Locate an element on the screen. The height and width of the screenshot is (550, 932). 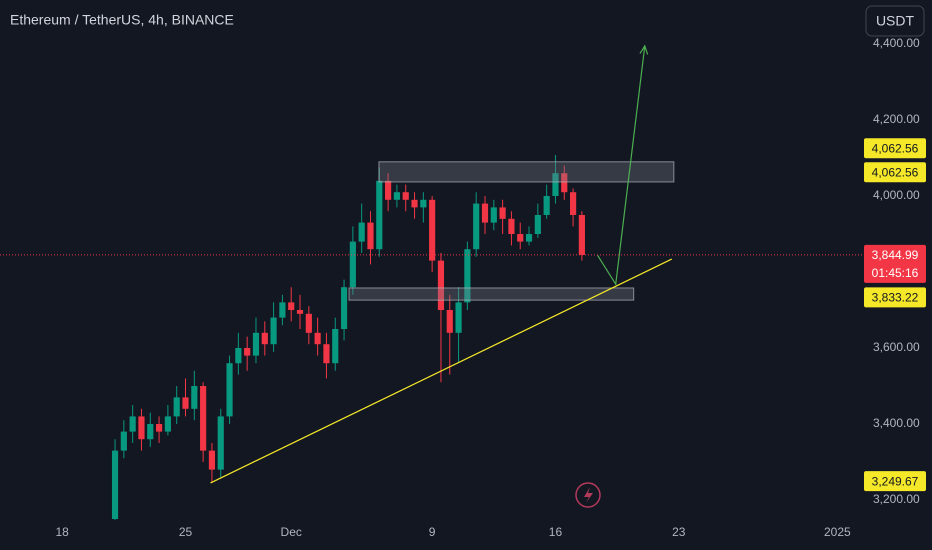
x-tick-label: 16 is located at coordinates (556, 532).